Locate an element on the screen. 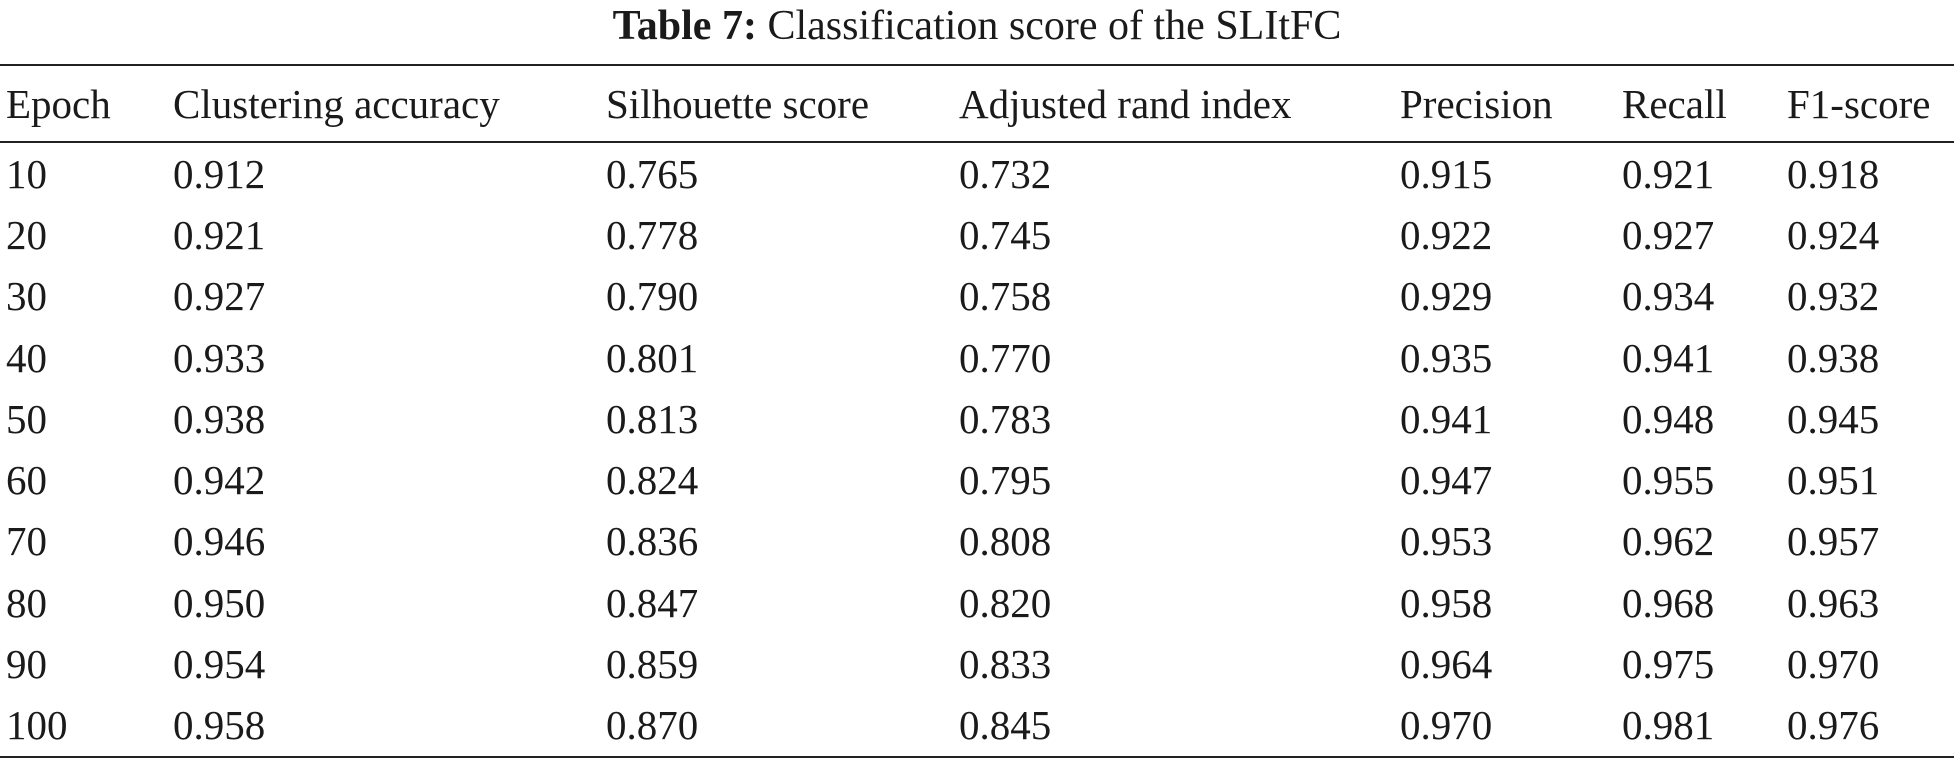 The height and width of the screenshot is (771, 1954). table-cell-recall: 0.981 is located at coordinates (1698, 726).